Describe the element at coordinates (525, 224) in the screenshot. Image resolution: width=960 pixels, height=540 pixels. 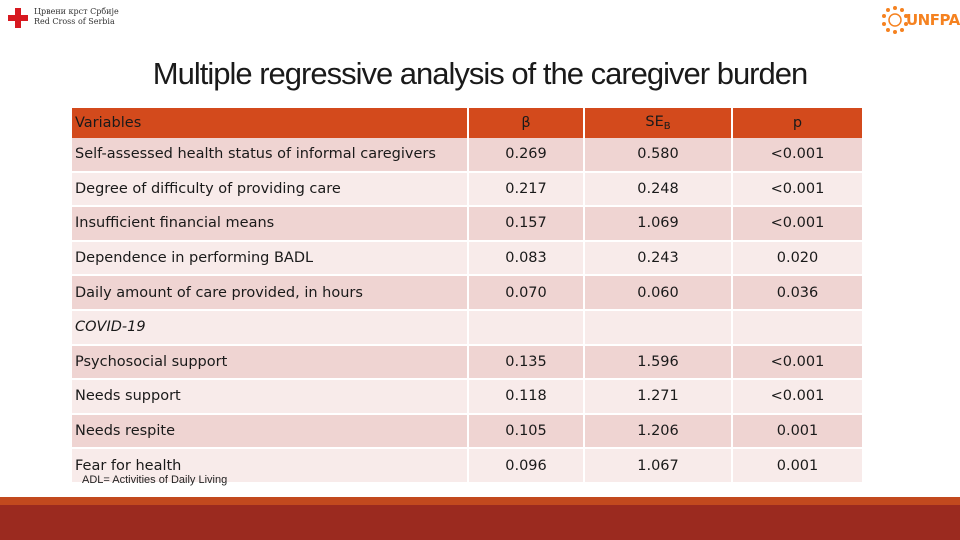
I see `cell-beta: 0.157` at that location.